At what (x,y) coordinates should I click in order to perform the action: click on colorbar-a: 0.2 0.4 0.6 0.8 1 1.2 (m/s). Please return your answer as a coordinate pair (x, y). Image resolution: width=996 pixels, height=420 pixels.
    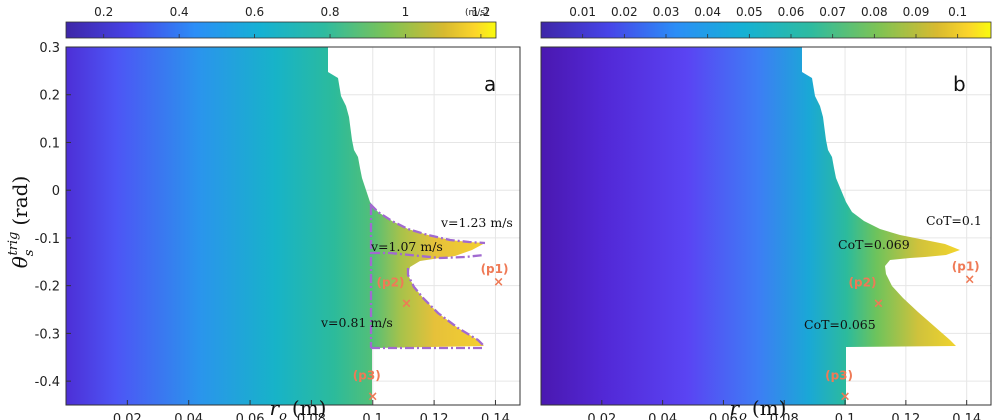
    Looking at the image, I should click on (281, 22).